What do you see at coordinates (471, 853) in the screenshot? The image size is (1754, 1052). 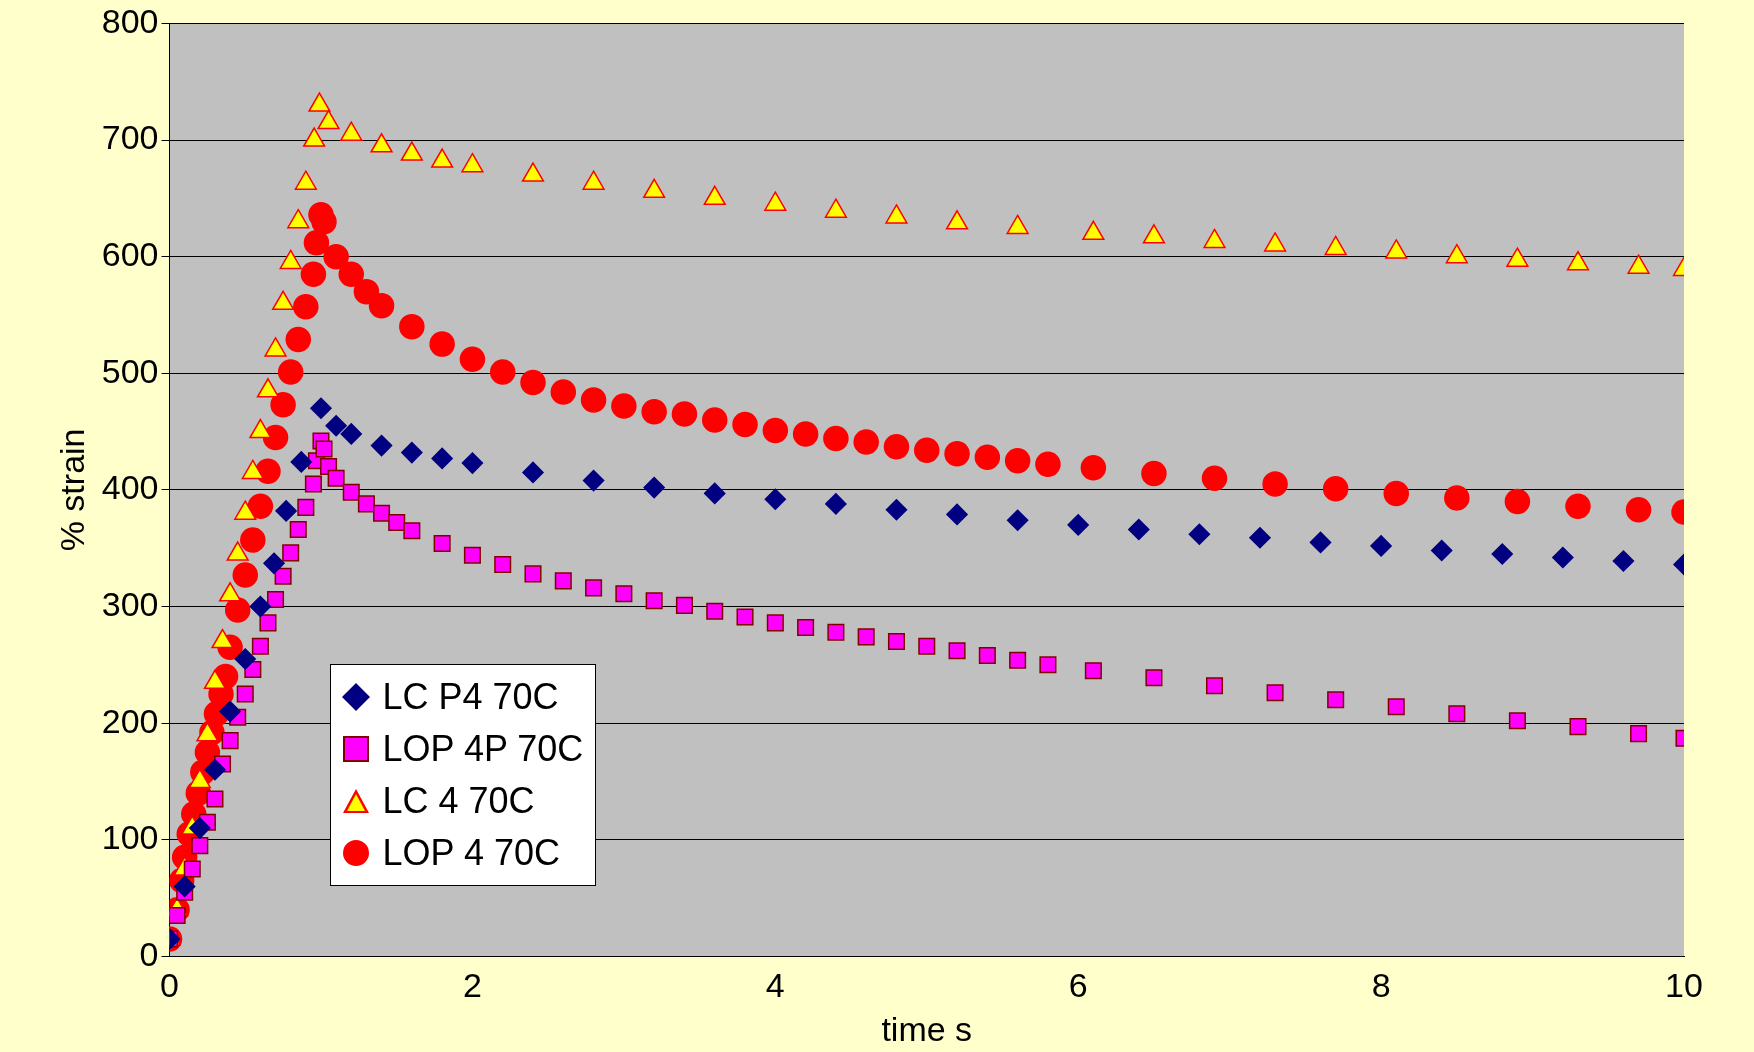 I see `legend-label: LOP 4 70C` at bounding box center [471, 853].